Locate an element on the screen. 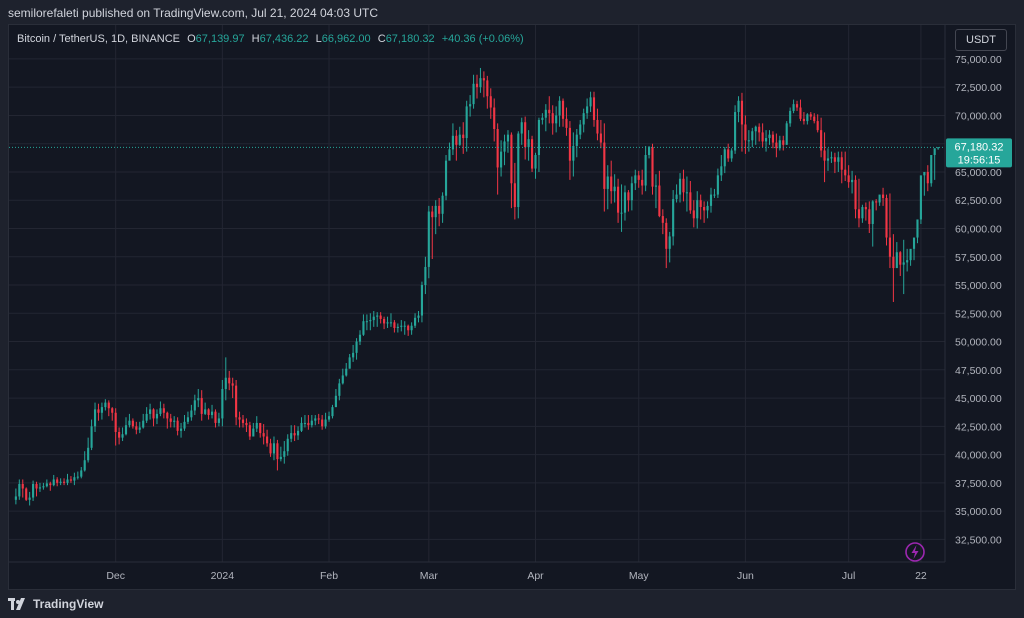  footer-brand: TradingView is located at coordinates (55, 604).